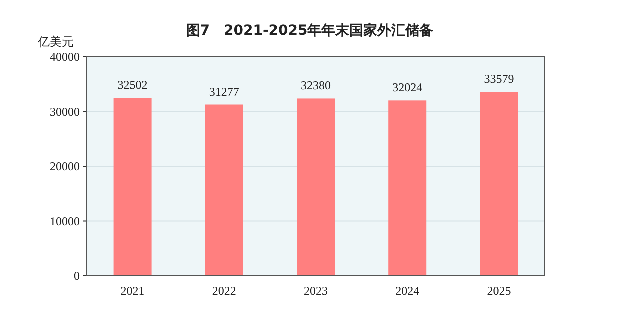  Describe the element at coordinates (499, 291) in the screenshot. I see `x-tick-label: 2025` at that location.